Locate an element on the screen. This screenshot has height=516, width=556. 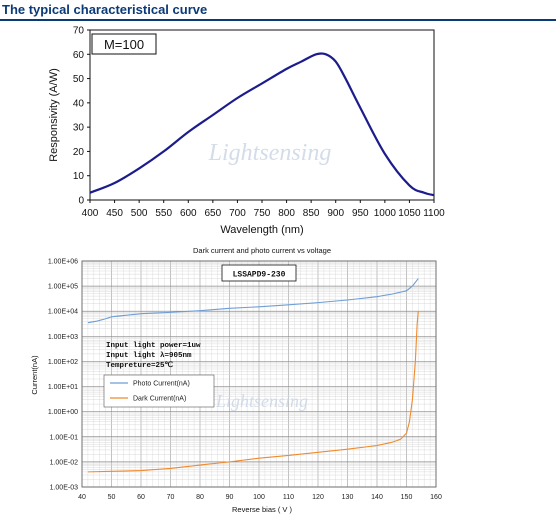
chart1-x-tick-label: 750 is located at coordinates (262, 213).